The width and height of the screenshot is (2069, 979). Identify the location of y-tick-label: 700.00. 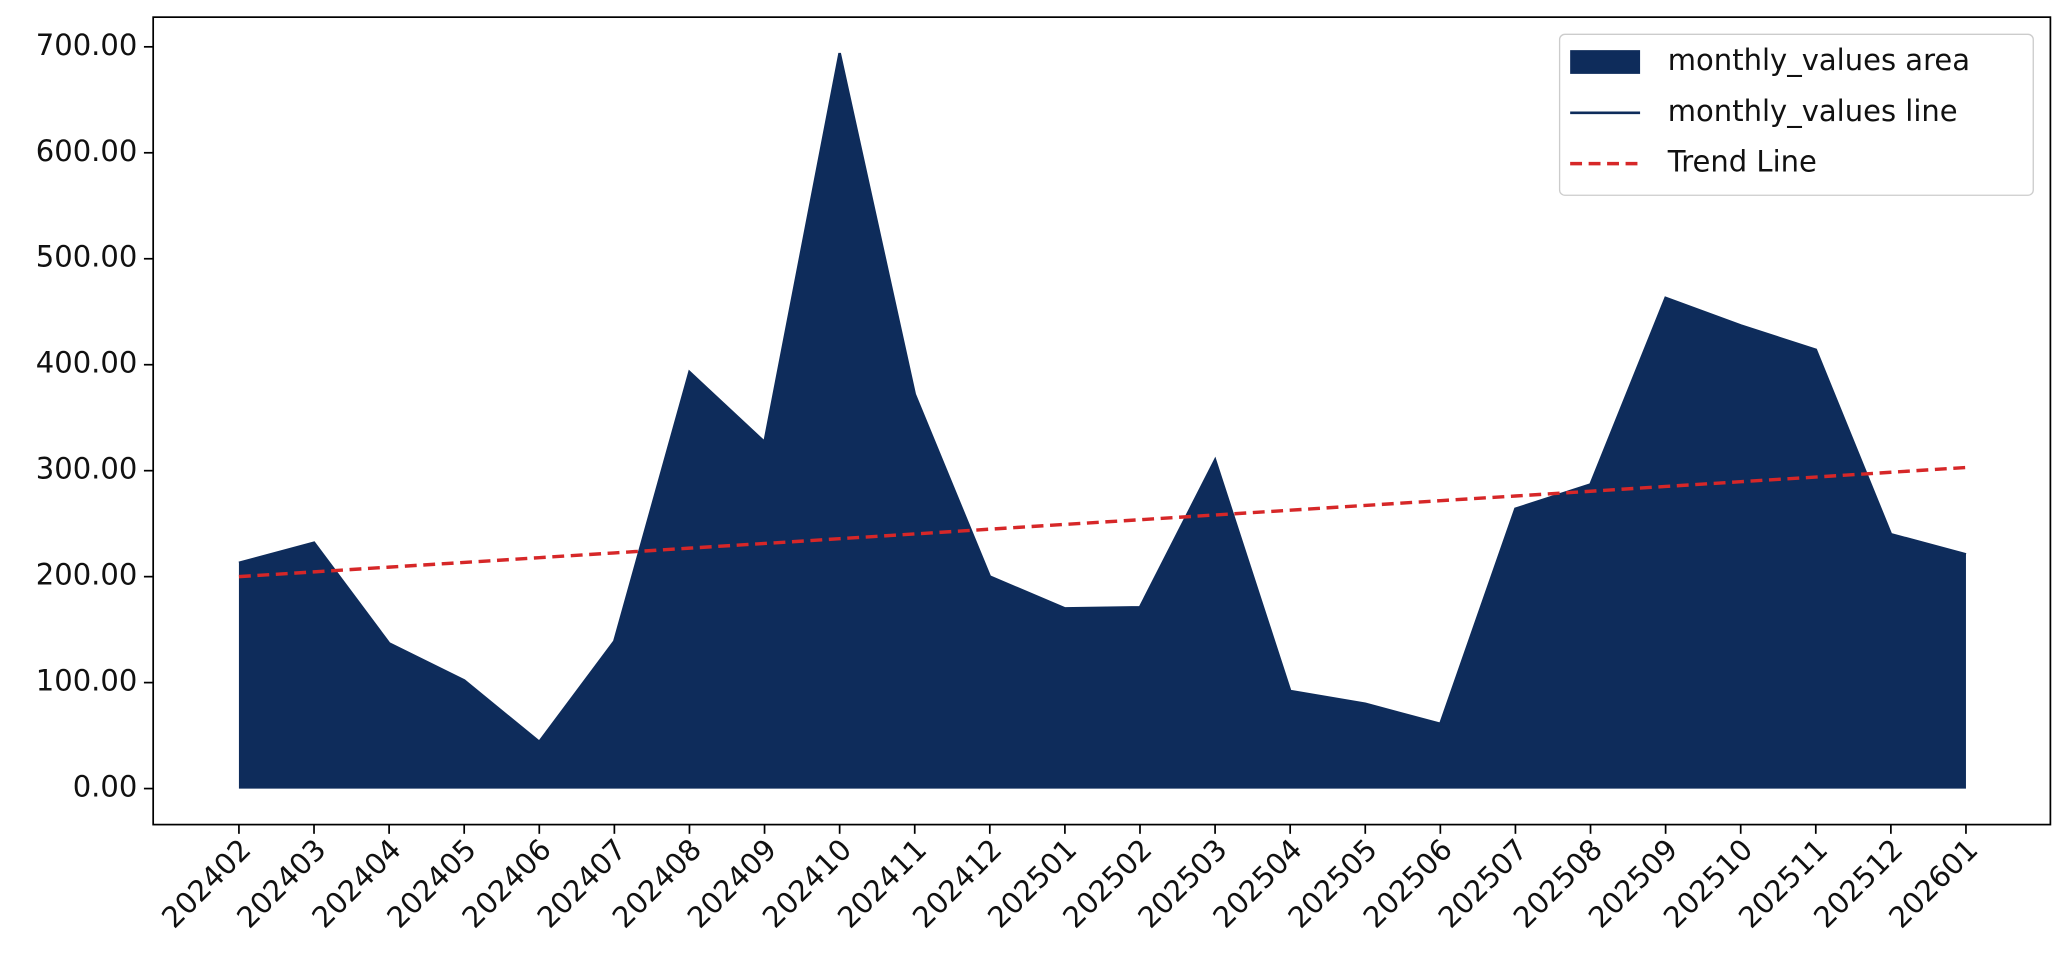
(87, 45).